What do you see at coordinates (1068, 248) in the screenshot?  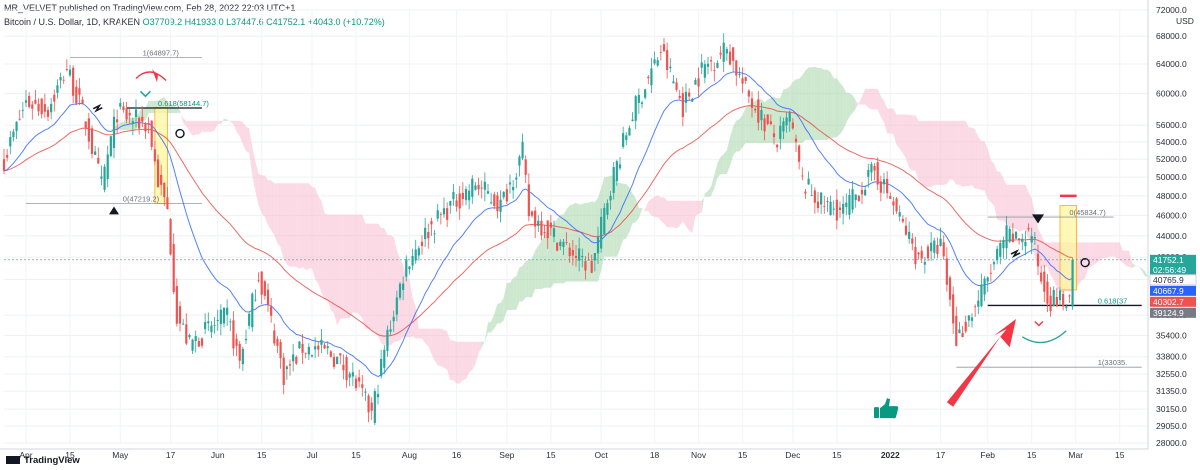 I see `yellow-zone-feb` at bounding box center [1068, 248].